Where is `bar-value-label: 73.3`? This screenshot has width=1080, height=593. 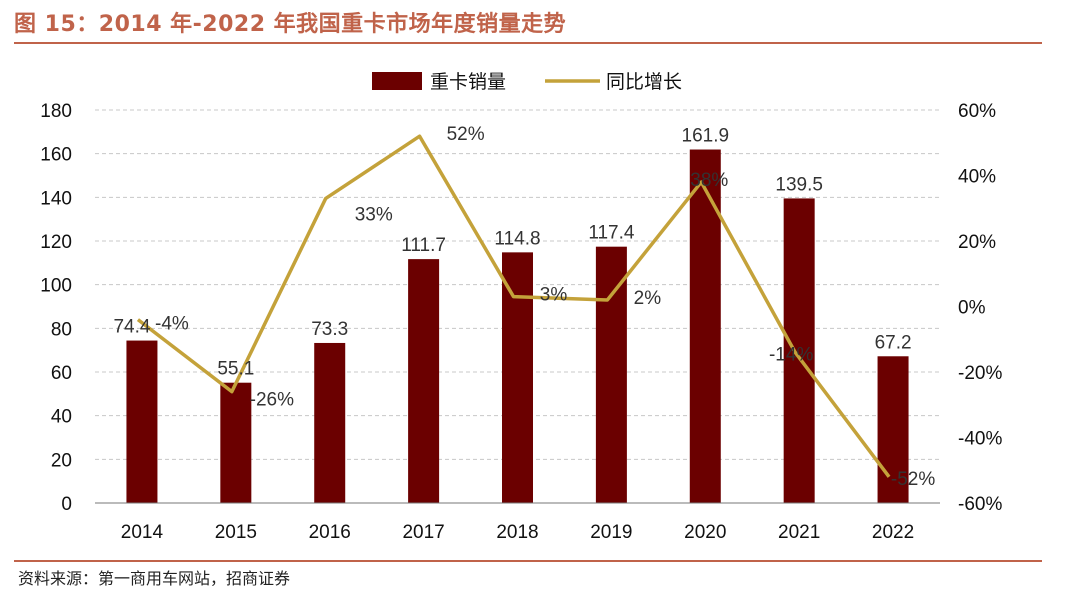
bar-value-label: 73.3 is located at coordinates (329, 329).